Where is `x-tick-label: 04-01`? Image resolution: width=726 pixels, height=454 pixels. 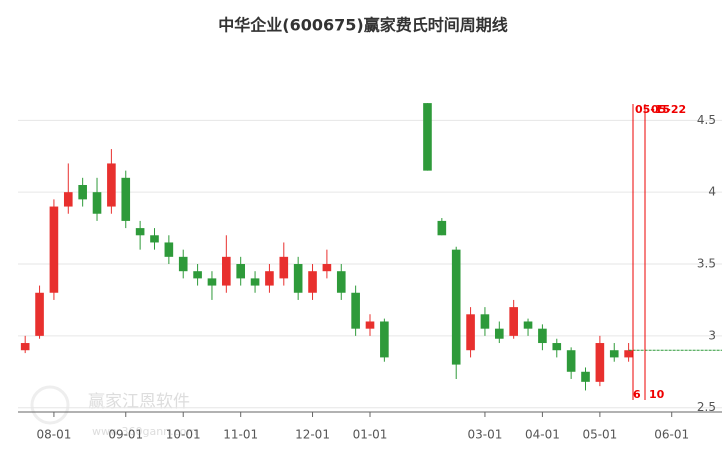
x-tick-label: 04-01 is located at coordinates (542, 435).